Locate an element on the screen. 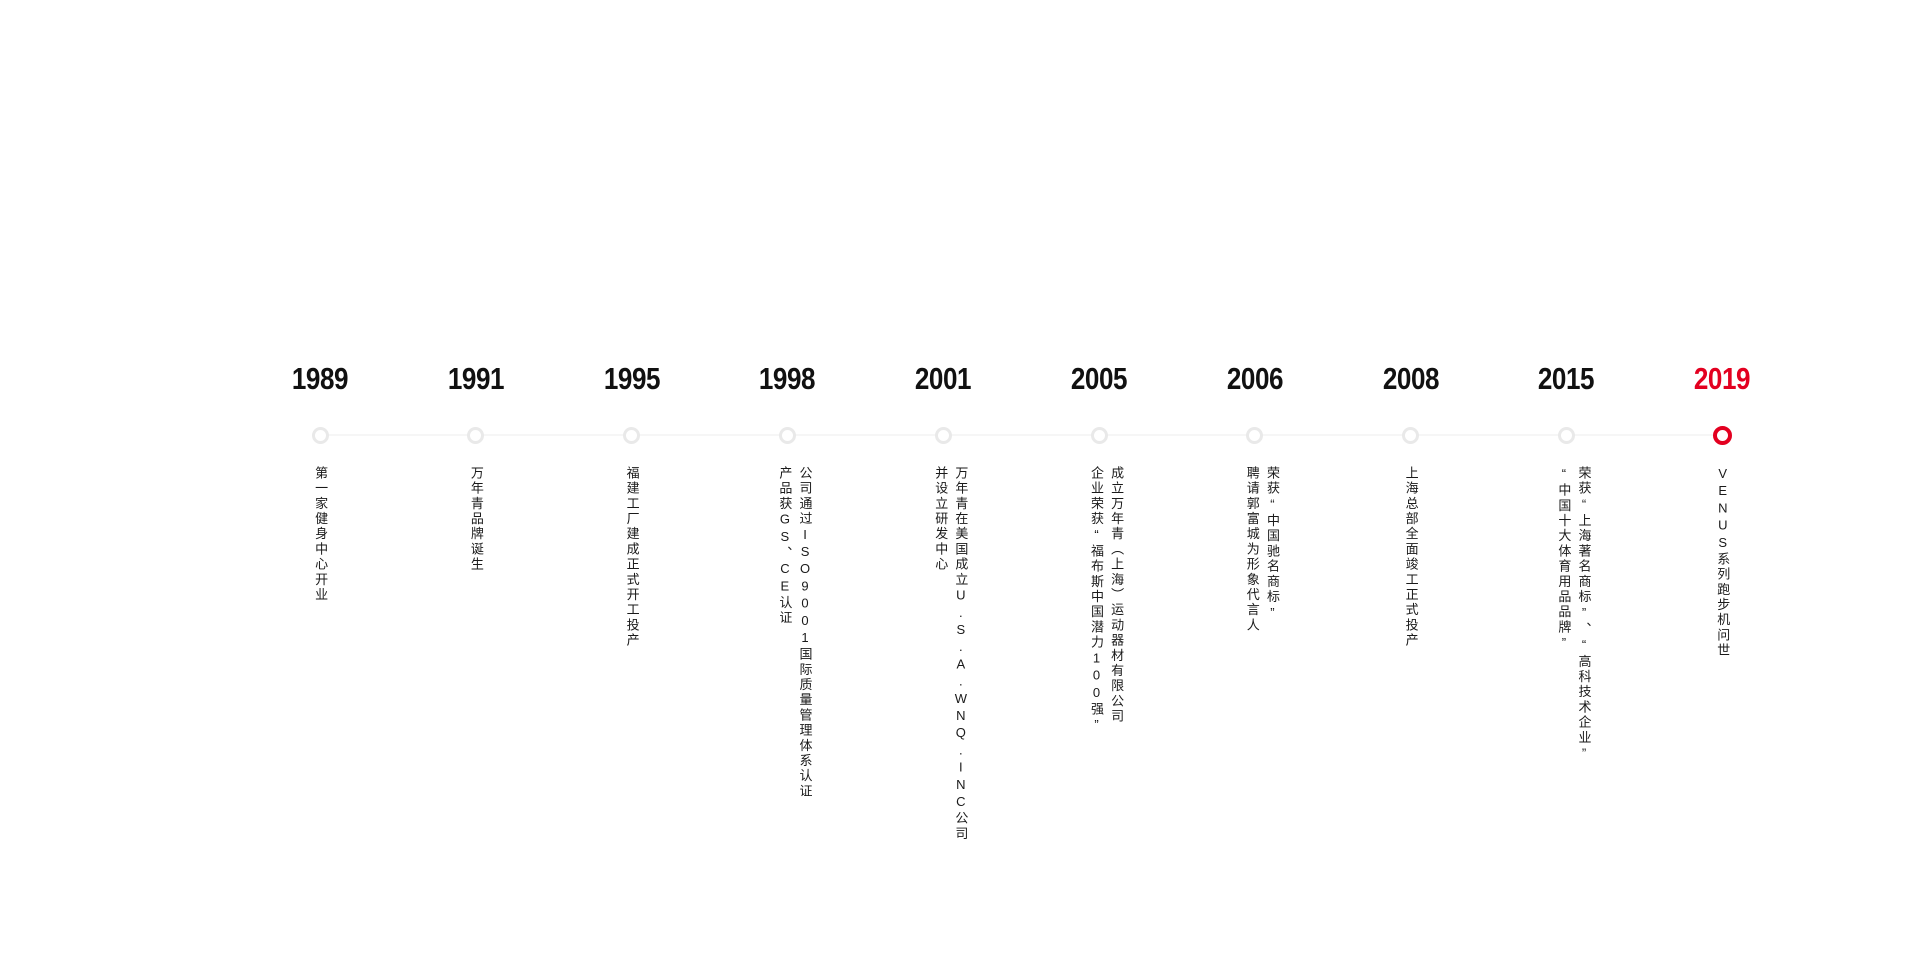  timeline-year-label: 1995 is located at coordinates (631, 378).